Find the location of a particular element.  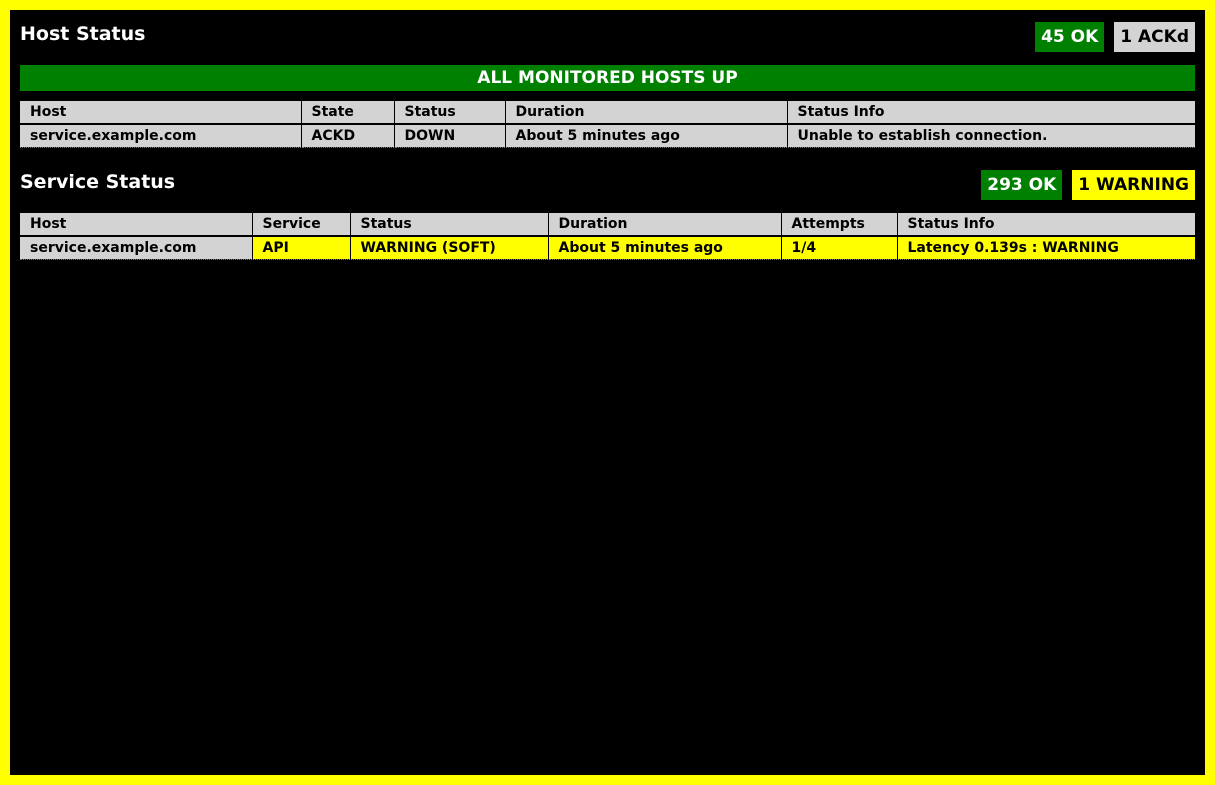

host-cell-status: DOWN is located at coordinates (449, 136).